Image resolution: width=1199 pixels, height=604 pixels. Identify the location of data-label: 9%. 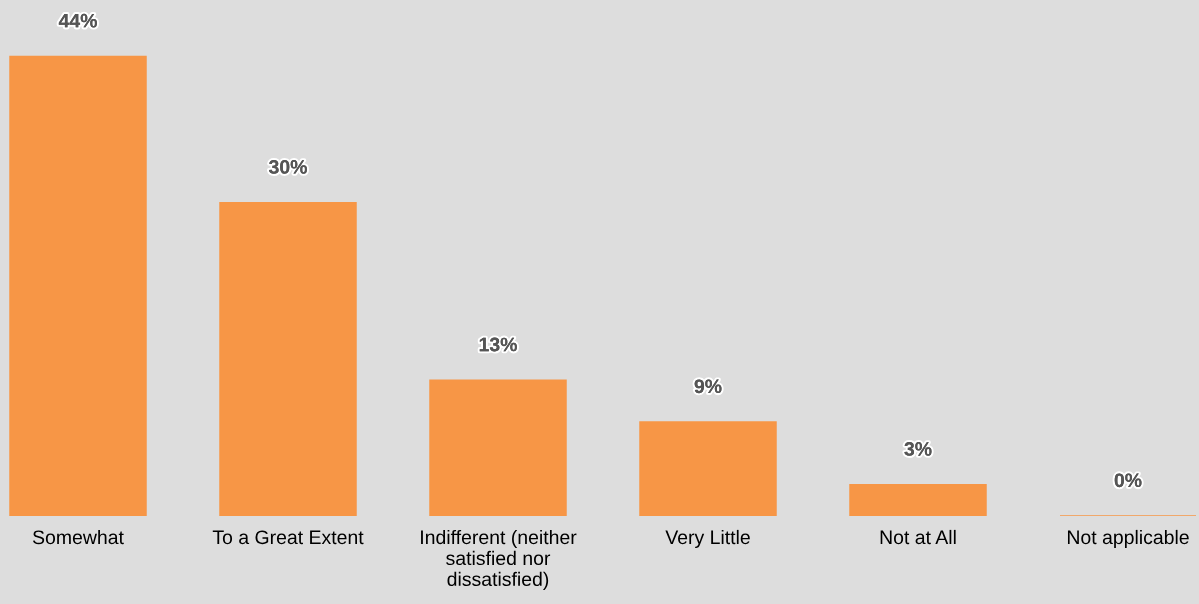
(708, 386).